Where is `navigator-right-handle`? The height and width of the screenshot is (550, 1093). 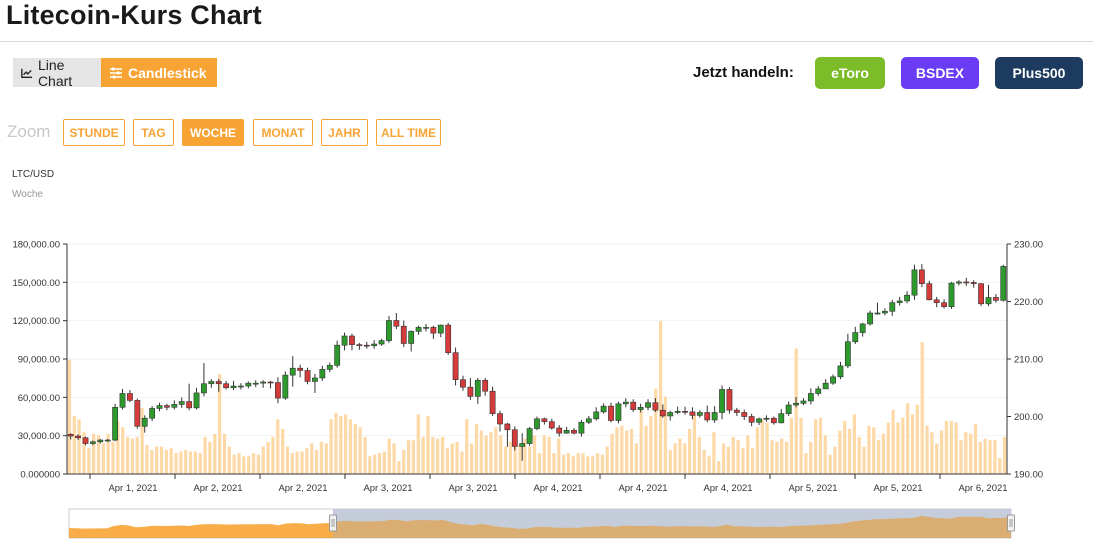 navigator-right-handle is located at coordinates (1011, 523).